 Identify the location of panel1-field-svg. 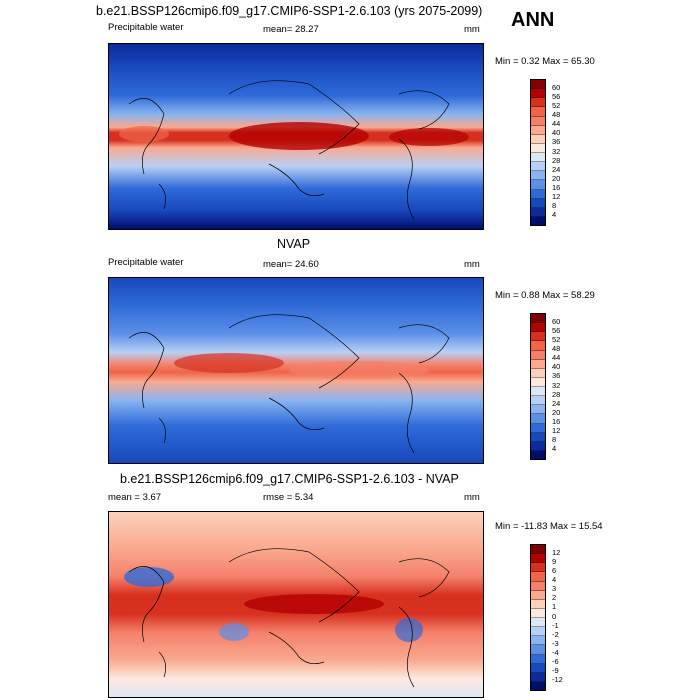
(296, 136).